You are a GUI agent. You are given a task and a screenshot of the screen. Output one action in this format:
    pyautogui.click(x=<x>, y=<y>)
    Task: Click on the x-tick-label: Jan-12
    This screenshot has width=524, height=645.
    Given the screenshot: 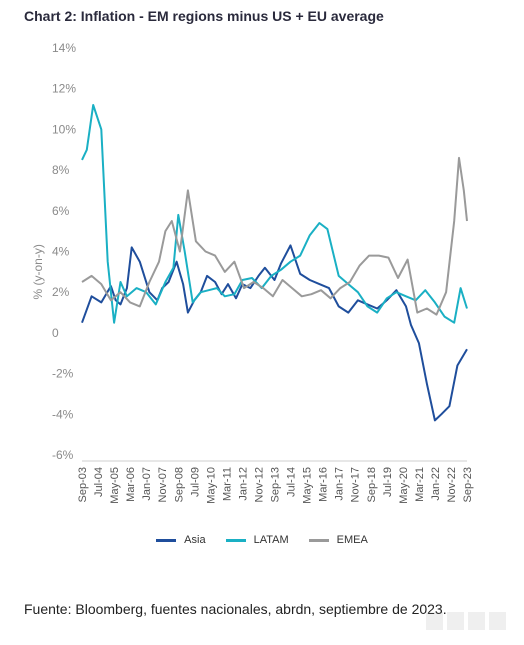 What is the action you would take?
    pyautogui.click(x=243, y=484)
    